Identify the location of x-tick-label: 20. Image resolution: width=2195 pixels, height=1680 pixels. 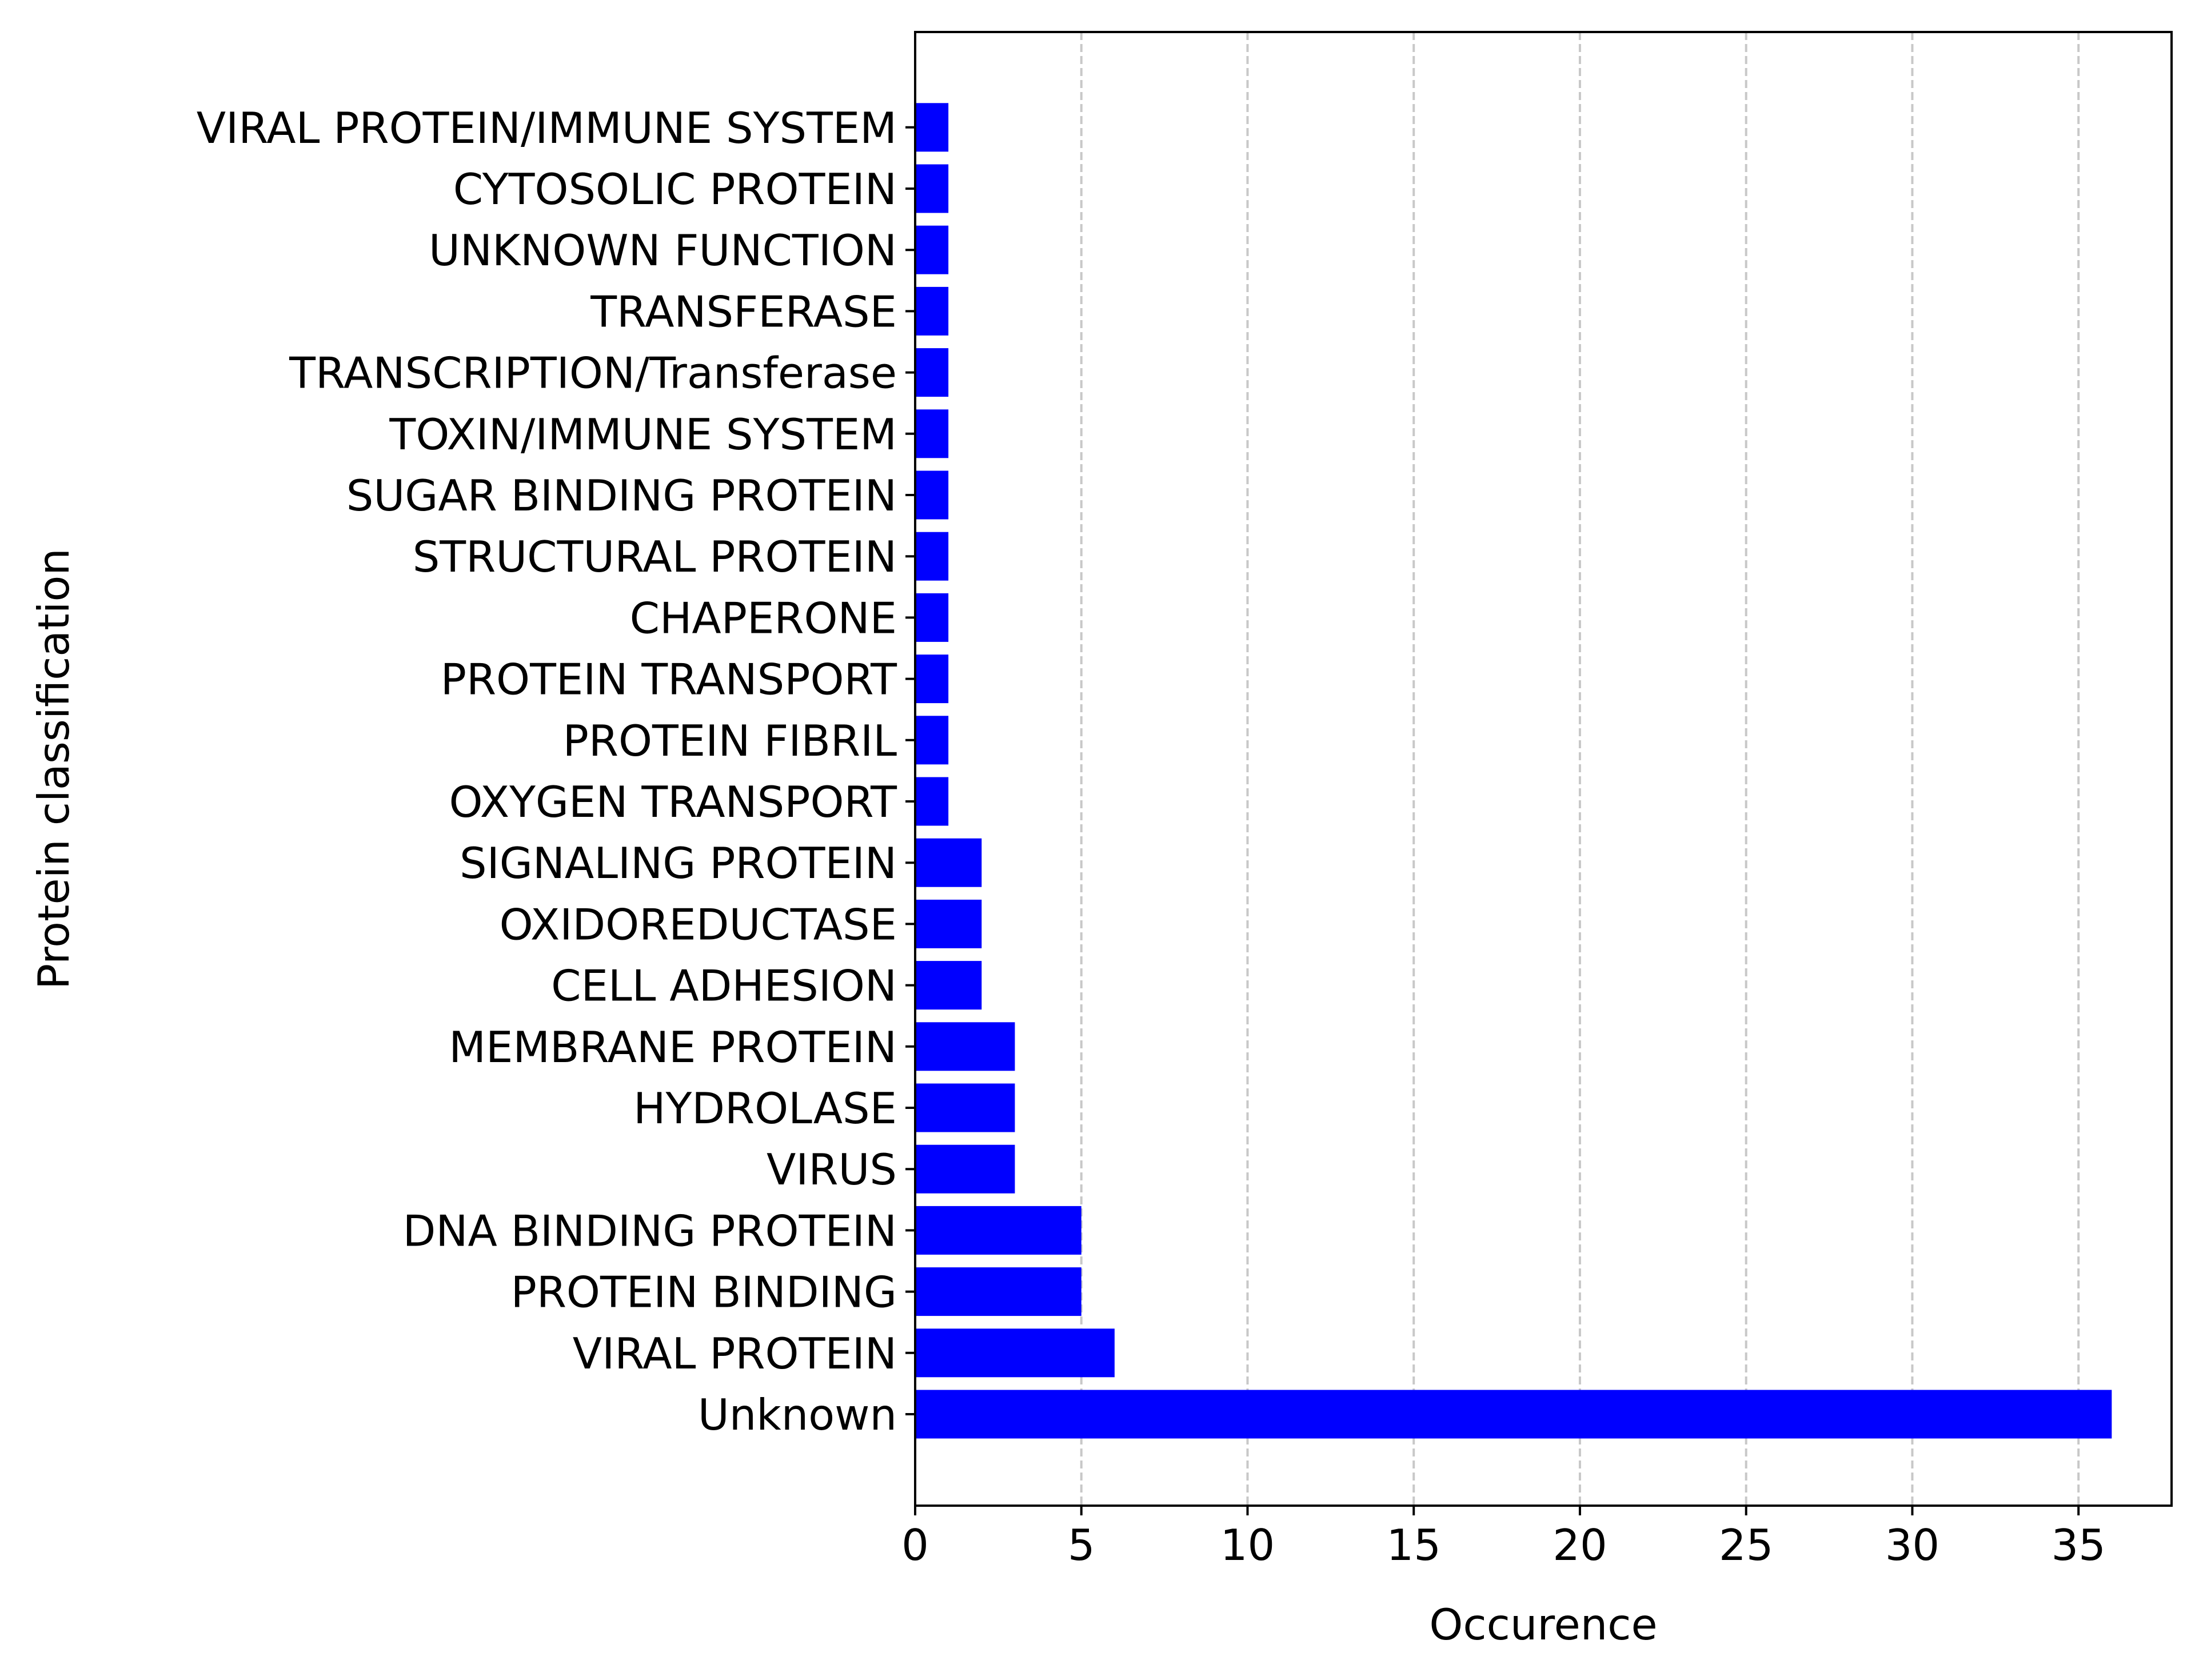
(1580, 1545).